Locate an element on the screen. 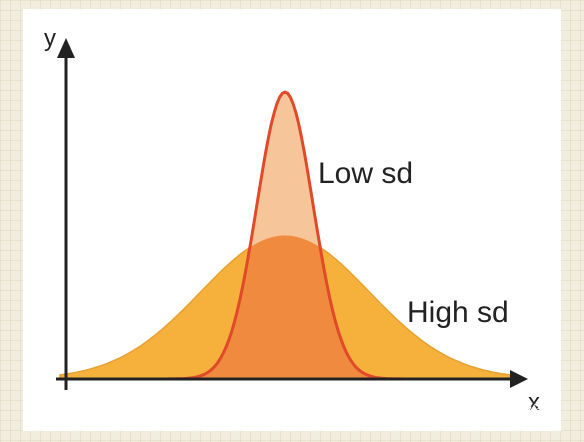 The height and width of the screenshot is (442, 584). x-axis-label: x is located at coordinates (534, 402).